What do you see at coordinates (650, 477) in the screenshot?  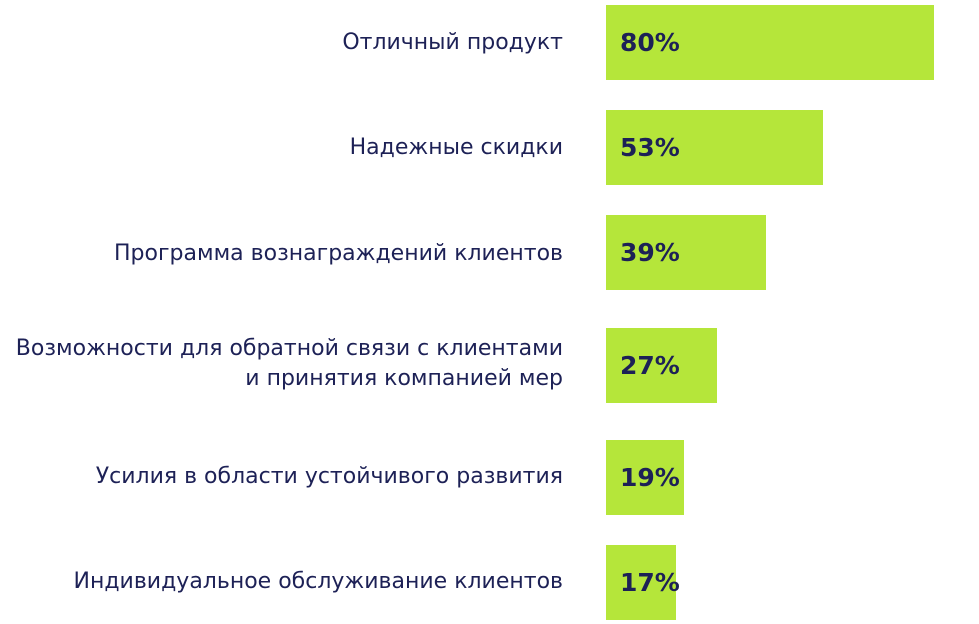 I see `value-label: 19%` at bounding box center [650, 477].